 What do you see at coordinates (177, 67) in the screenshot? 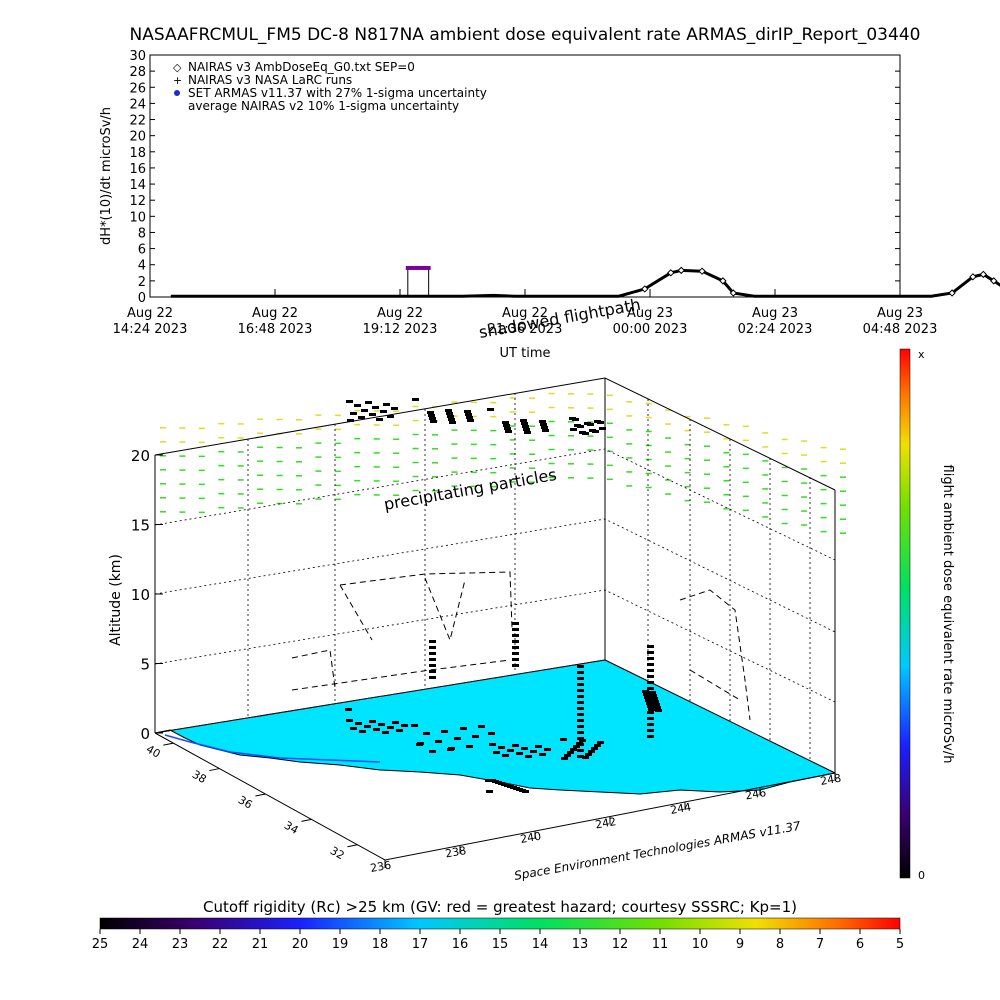
I see `legend-symbol: ◇` at bounding box center [177, 67].